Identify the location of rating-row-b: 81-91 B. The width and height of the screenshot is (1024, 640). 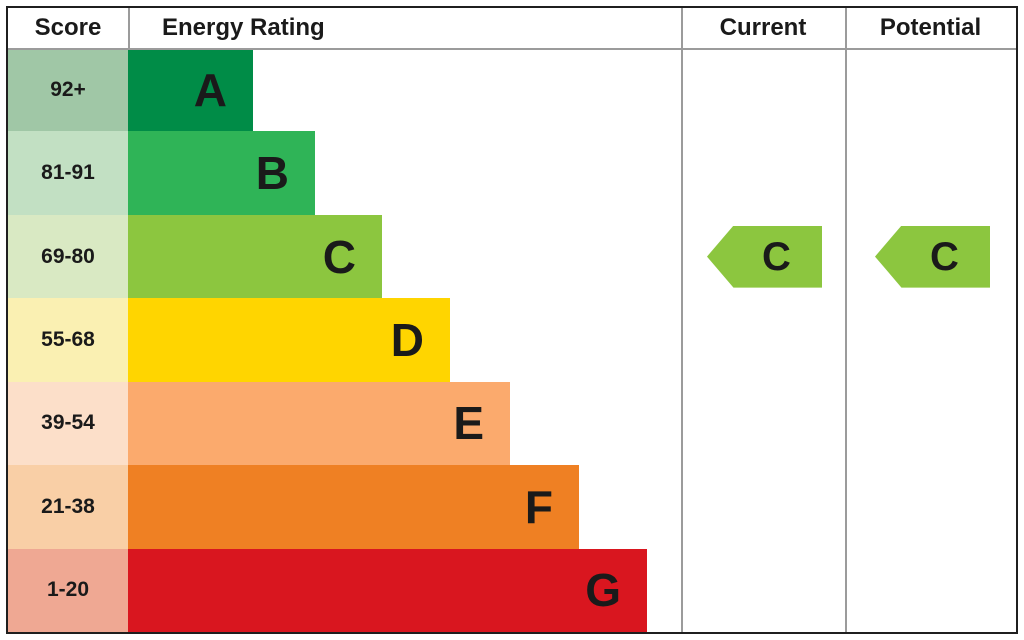
(344, 173).